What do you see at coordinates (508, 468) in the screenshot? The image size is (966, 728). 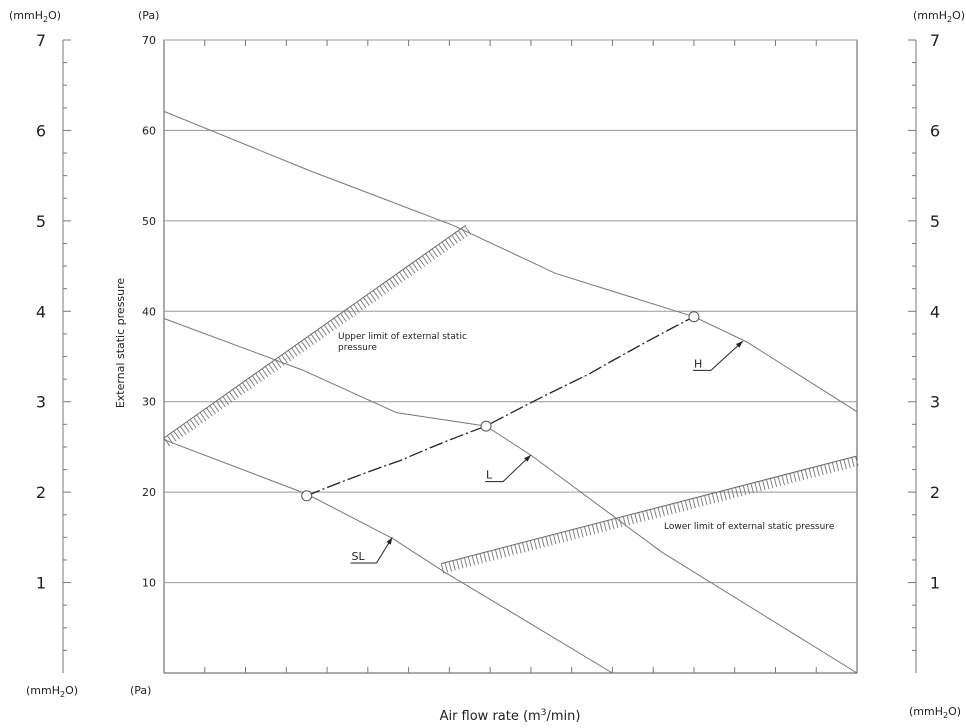 I see `curve-label-leader` at bounding box center [508, 468].